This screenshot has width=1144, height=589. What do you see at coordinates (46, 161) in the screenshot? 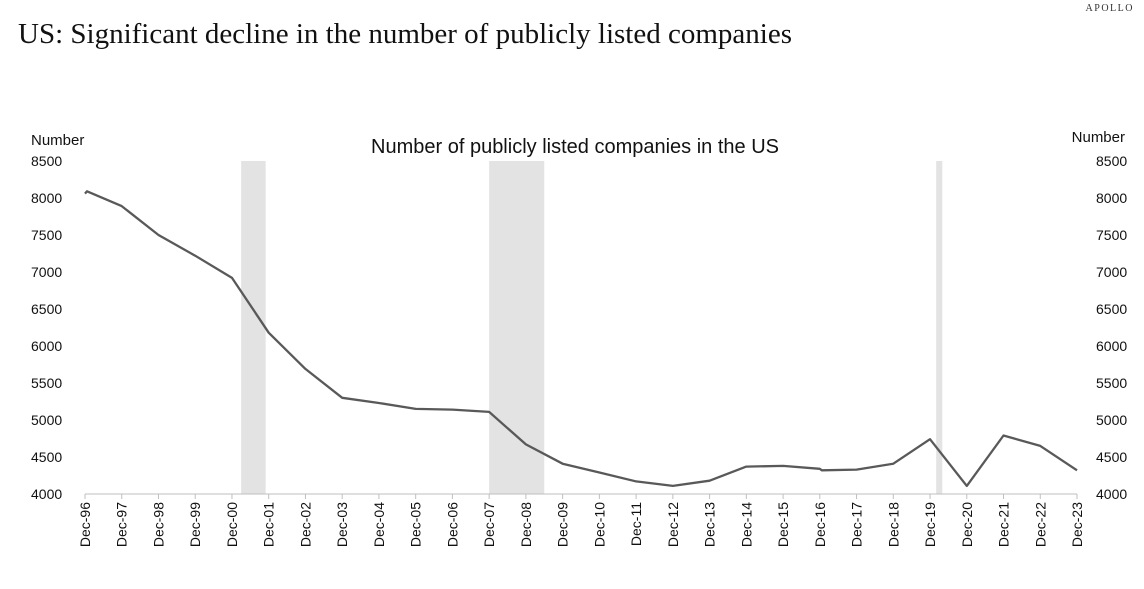
I see `y-tick-label-left: 8500` at bounding box center [46, 161].